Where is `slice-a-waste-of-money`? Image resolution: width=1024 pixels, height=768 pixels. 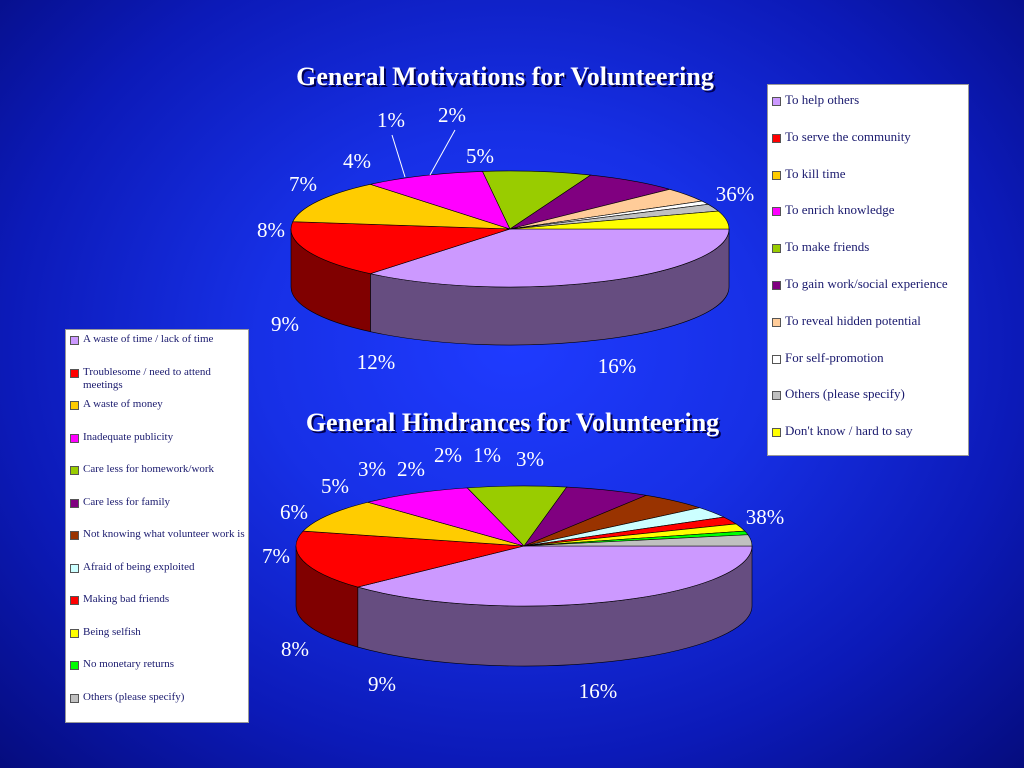 slice-a-waste-of-money is located at coordinates (413, 524).